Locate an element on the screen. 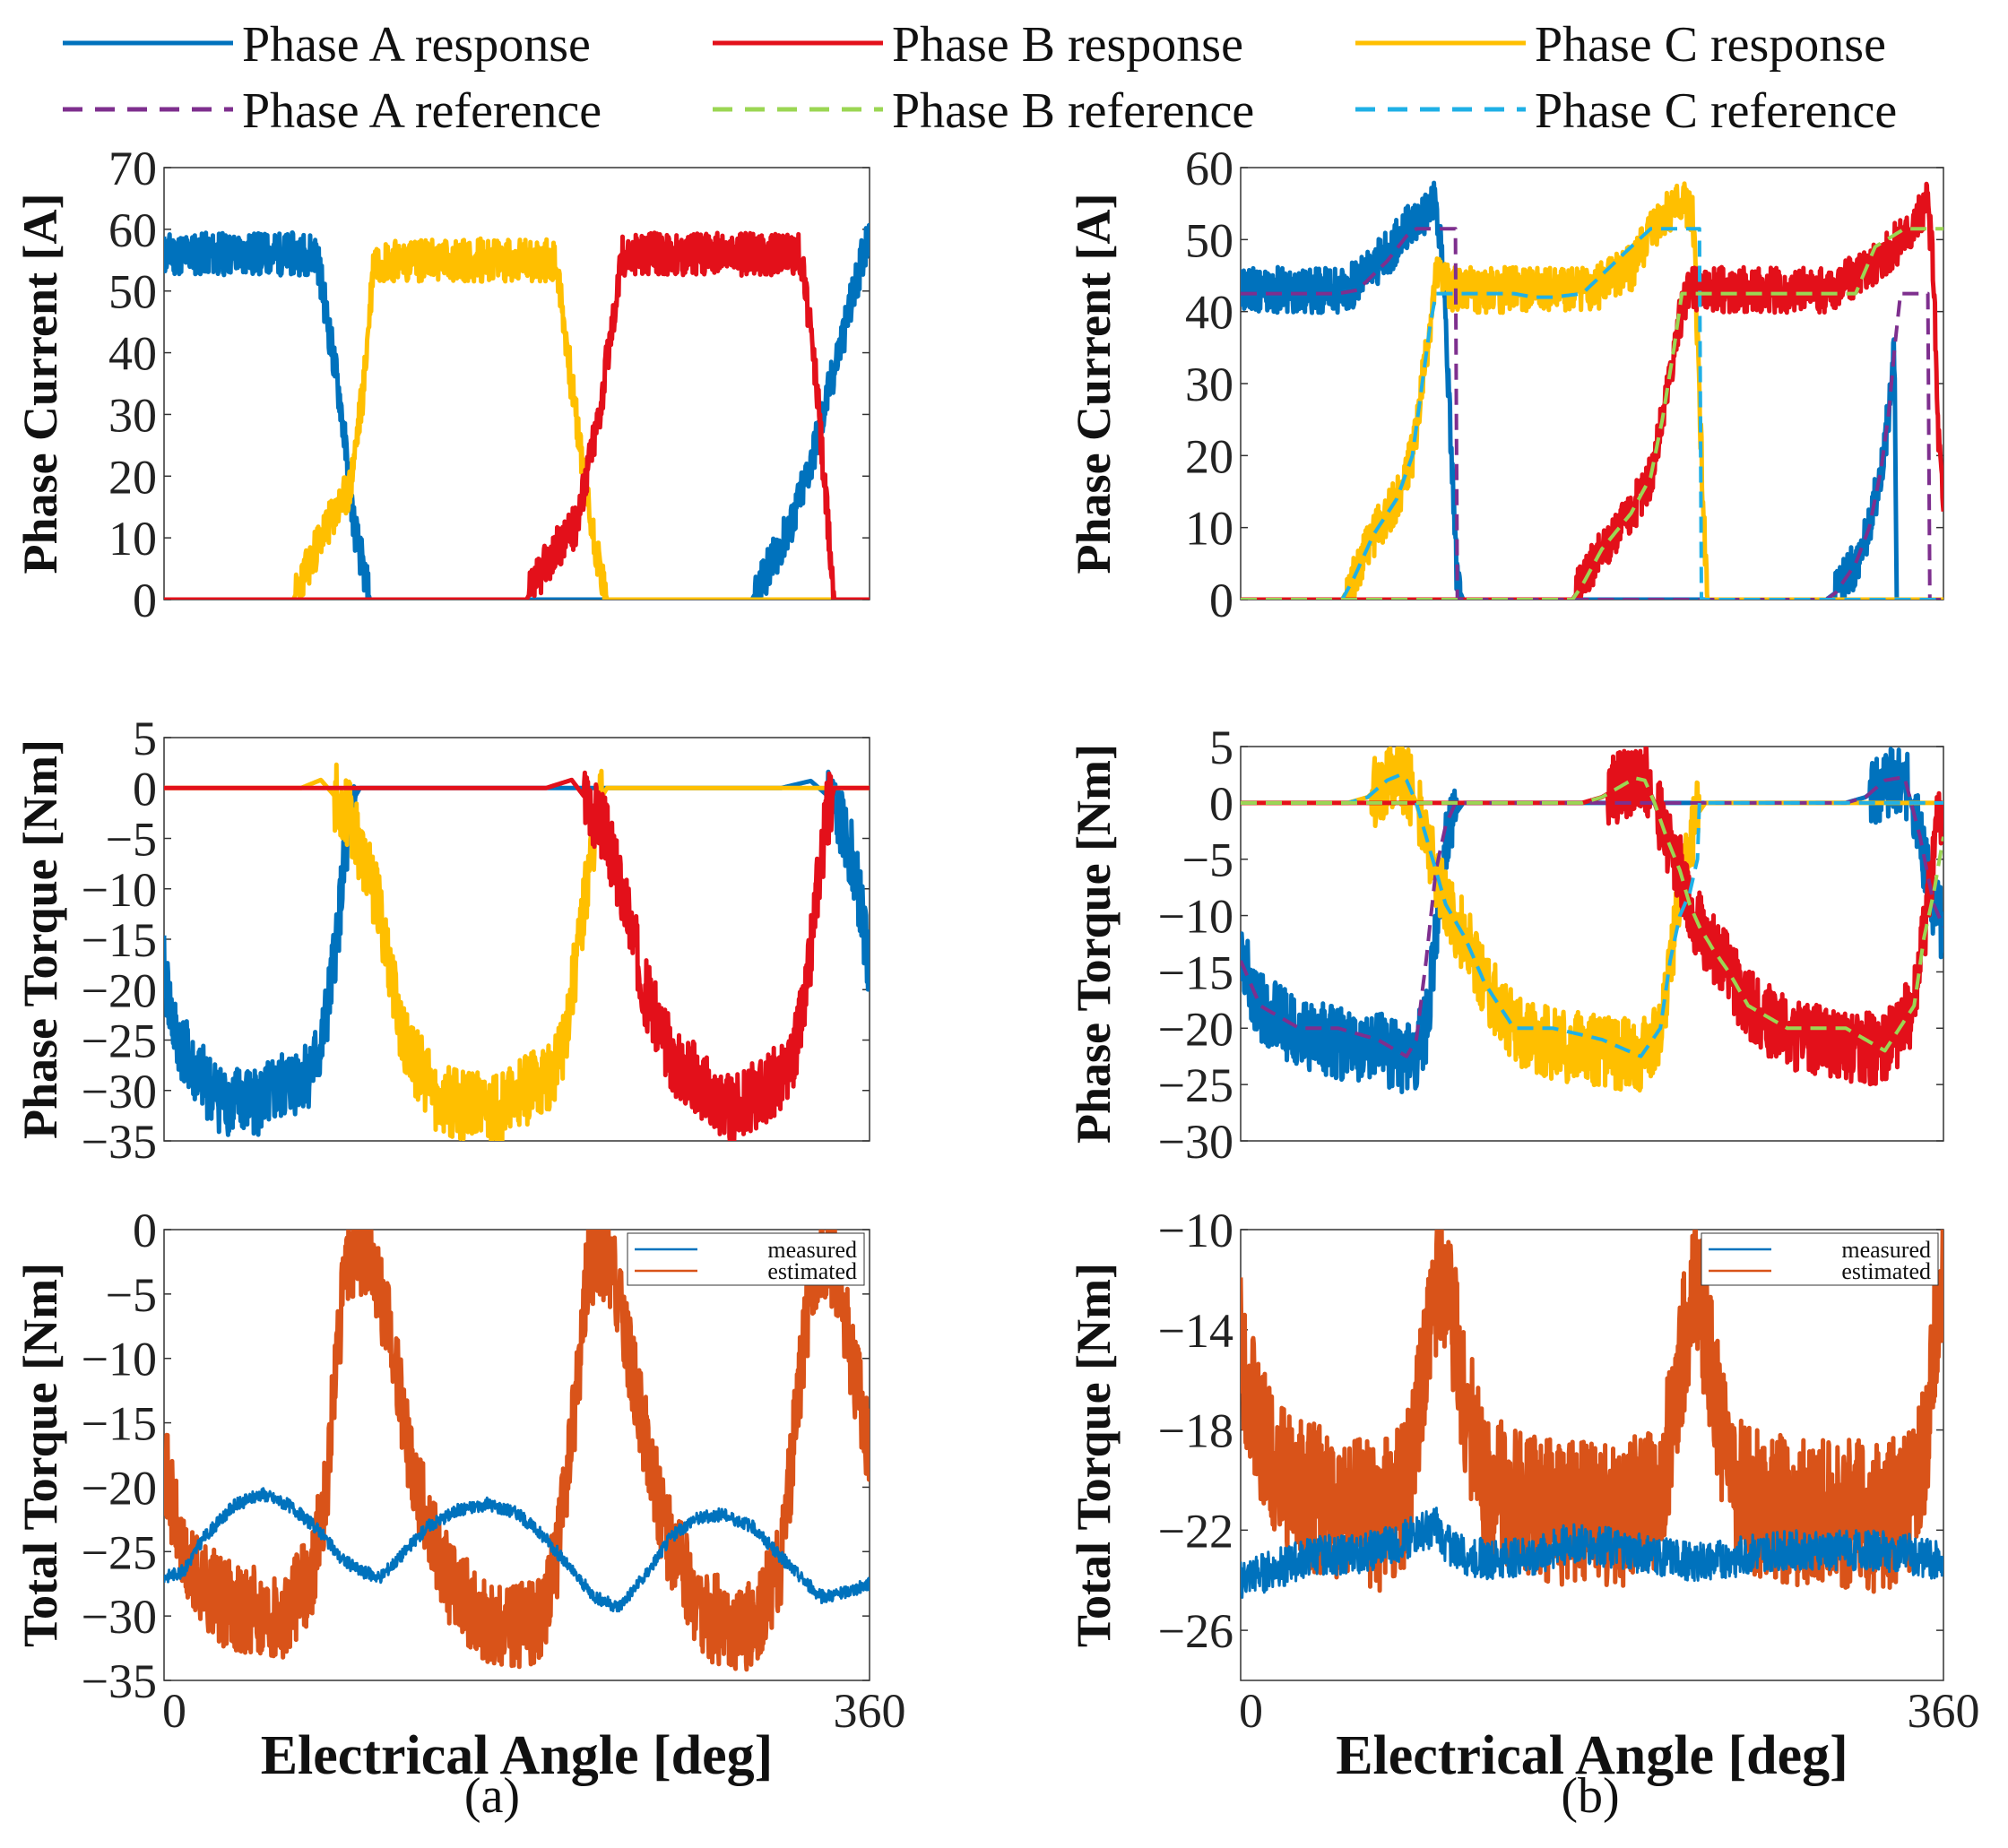 This screenshot has height=1848, width=2008. legend-entry: Phase C reference is located at coordinates (1626, 111).